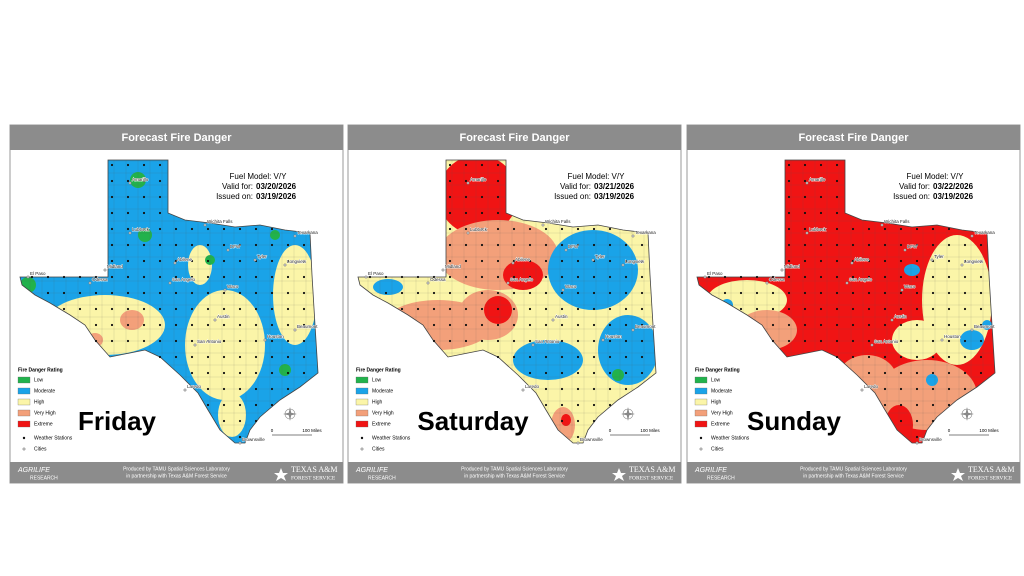  Describe the element at coordinates (473, 421) in the screenshot. I see `day-label: Saturday` at that location.